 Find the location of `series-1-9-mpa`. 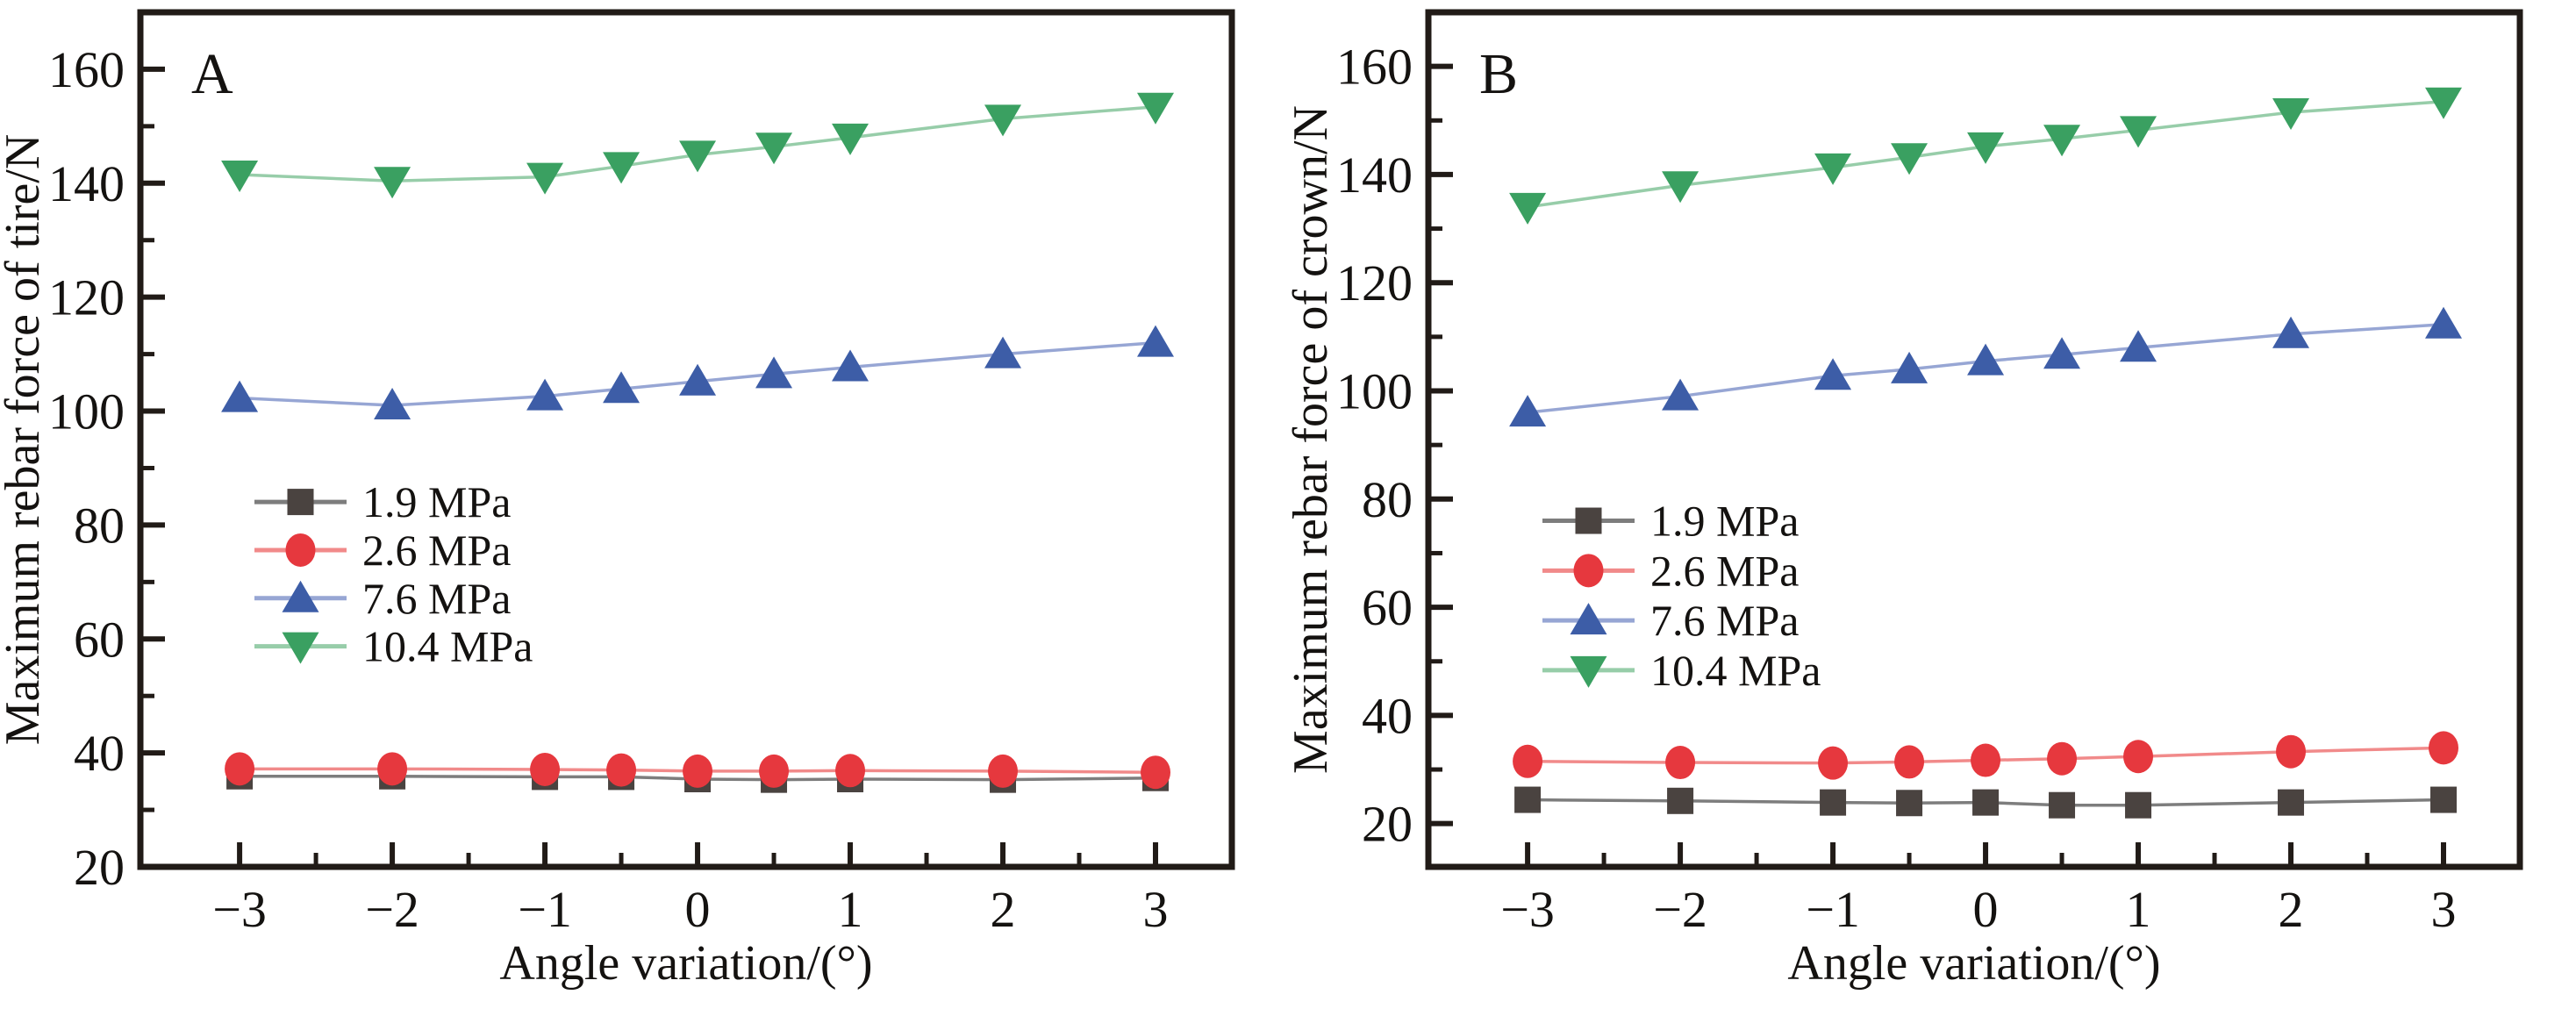

series-1-9-mpa is located at coordinates (1986, 802).